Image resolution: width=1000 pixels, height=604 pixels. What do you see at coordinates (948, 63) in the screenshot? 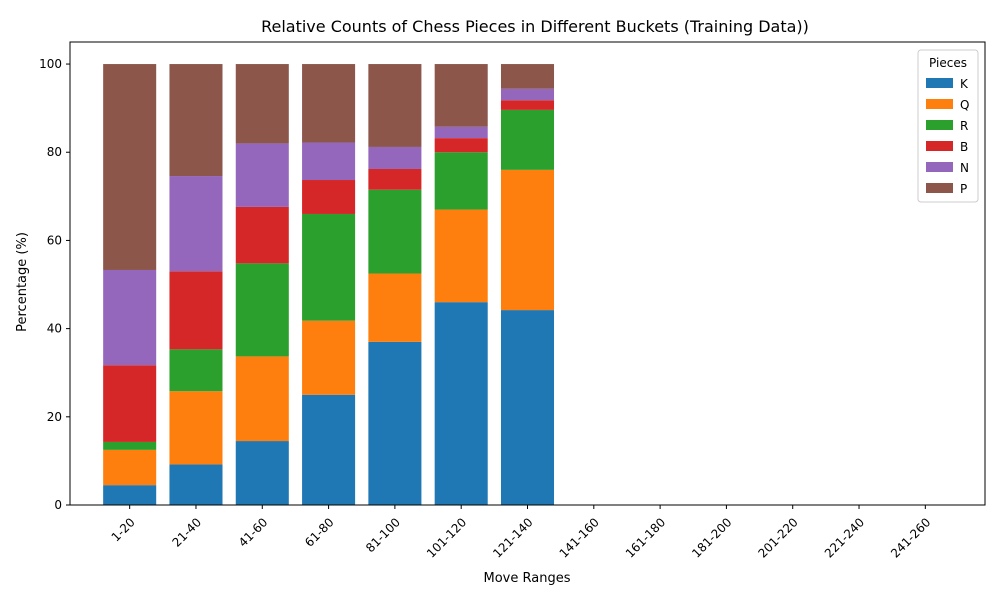
I see `legend-title: Pieces` at bounding box center [948, 63].